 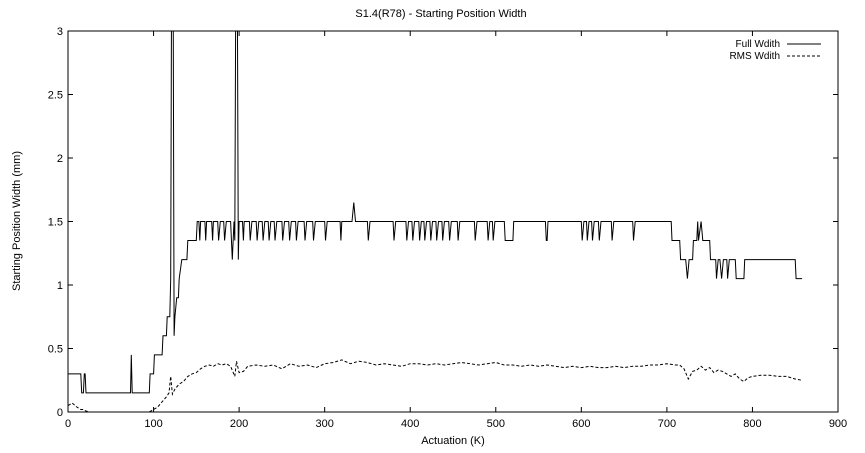 I want to click on x-tick-label: 500, so click(x=496, y=424).